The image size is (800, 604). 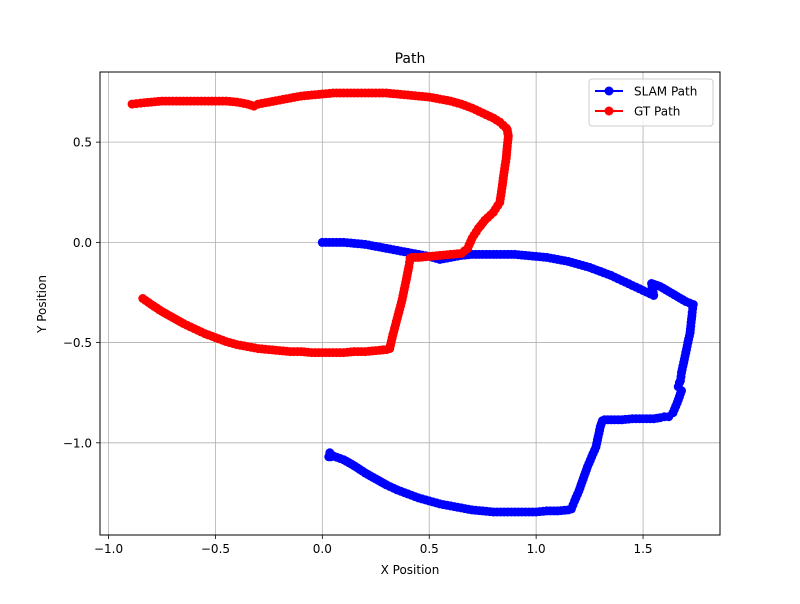 I want to click on x-tick-label: 1.0, so click(x=536, y=549).